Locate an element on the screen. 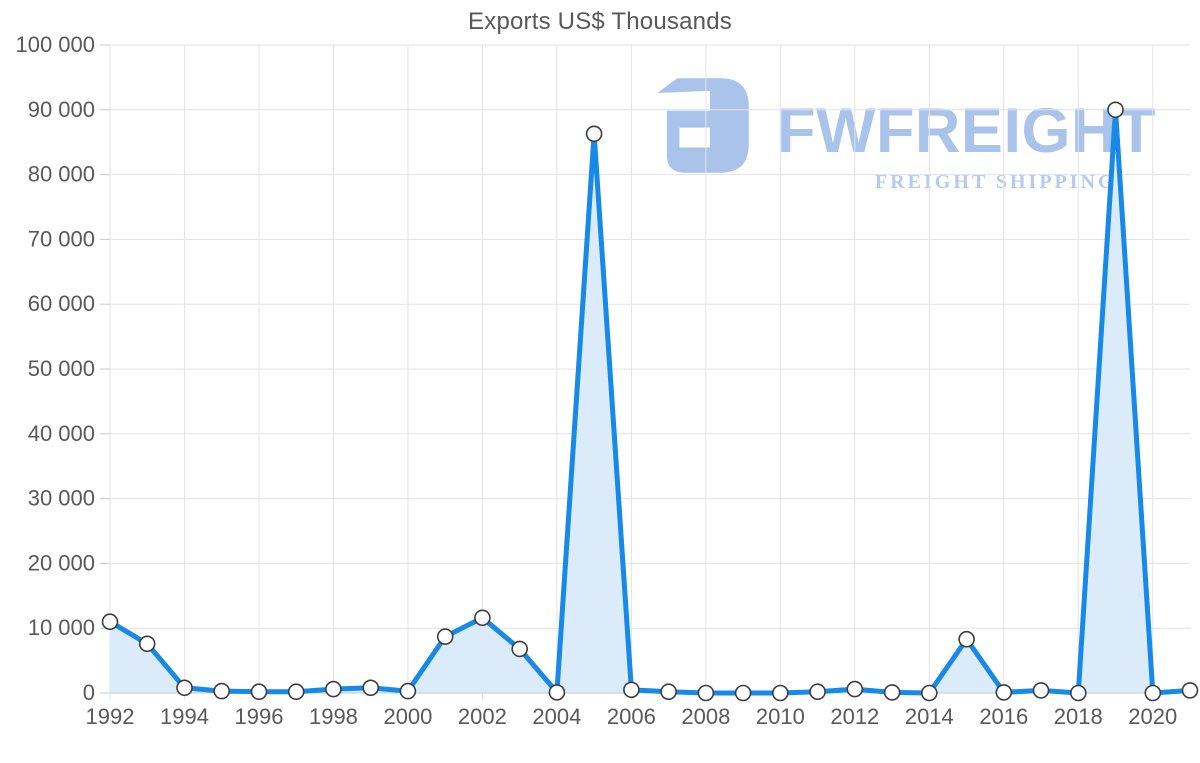  y-axis-label: 50 000 is located at coordinates (61, 368).